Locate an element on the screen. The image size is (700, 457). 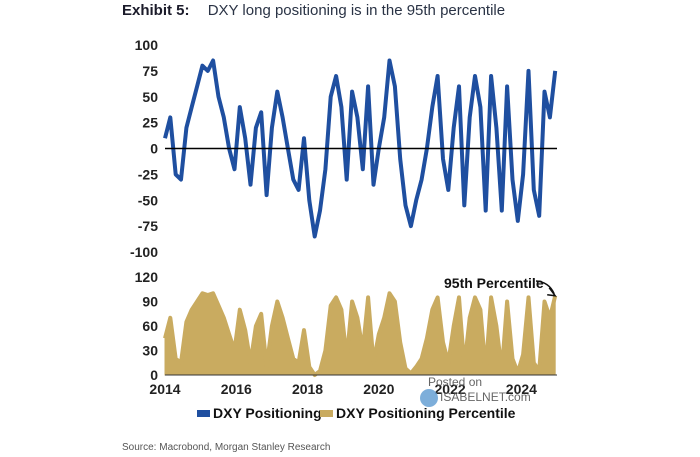
bottom-ytick-label: 90 is located at coordinates (150, 302).